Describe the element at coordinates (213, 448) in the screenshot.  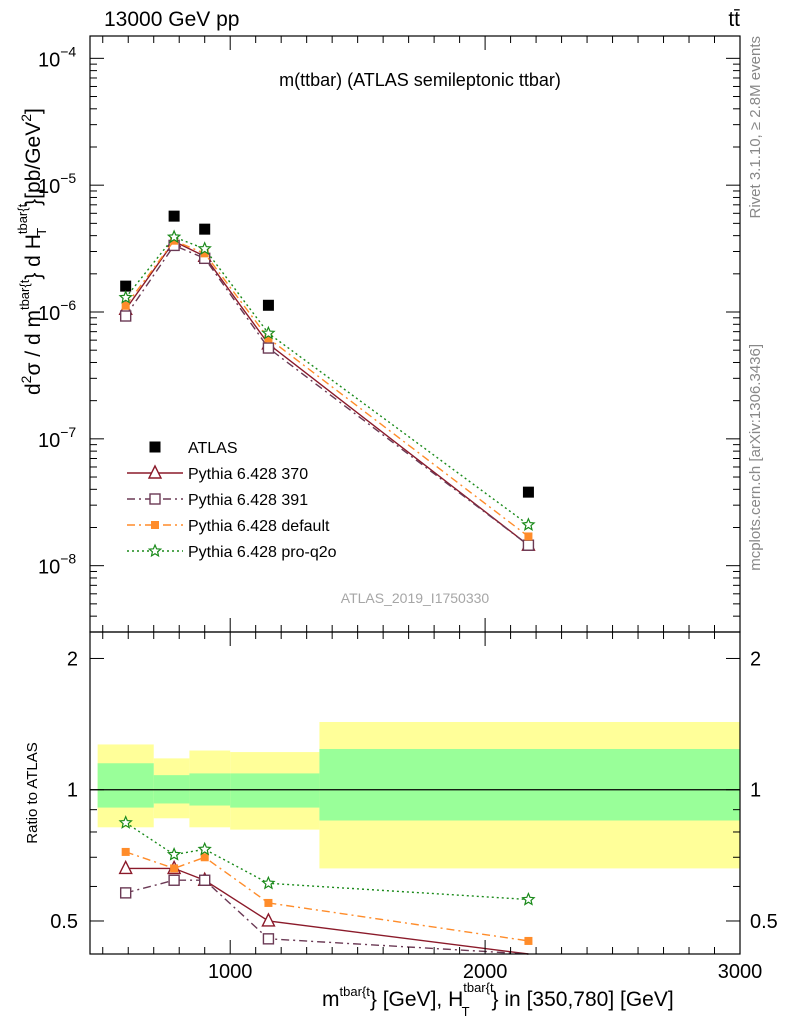
I see `legend-label: ATLAS` at that location.